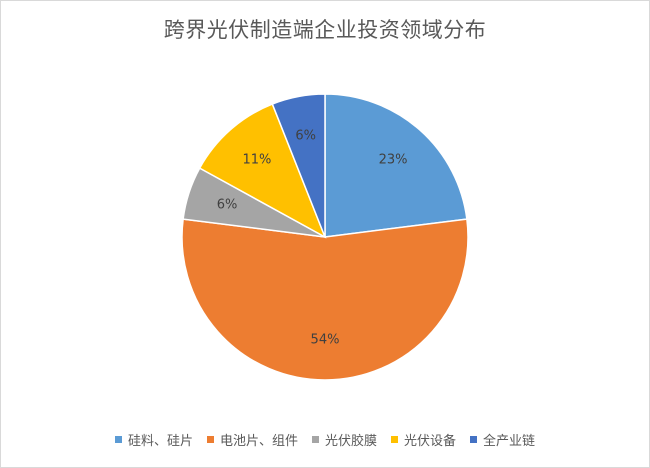  Describe the element at coordinates (430, 441) in the screenshot. I see `legend-label: 光伏设备` at that location.